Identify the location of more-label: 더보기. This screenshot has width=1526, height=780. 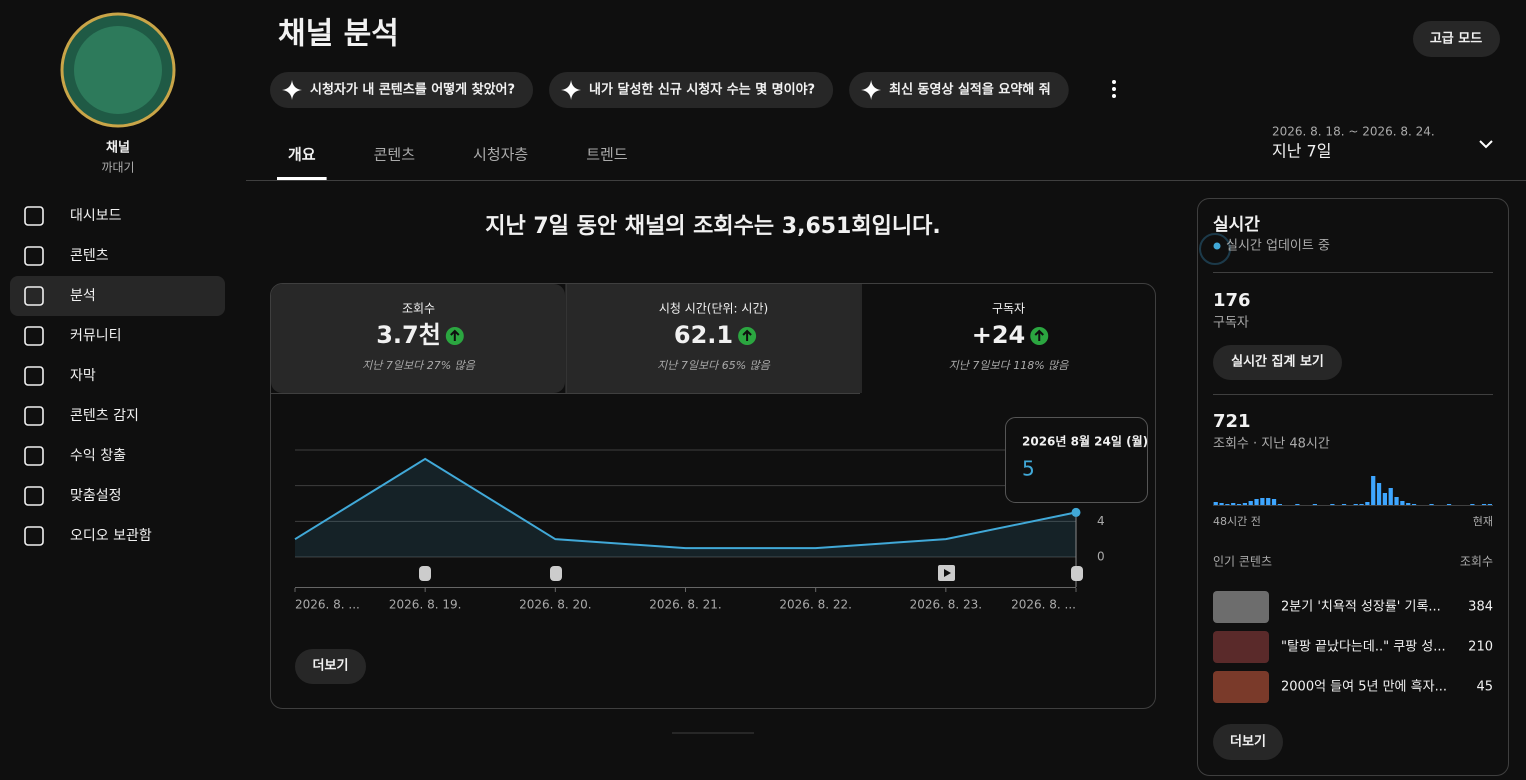
(331, 666).